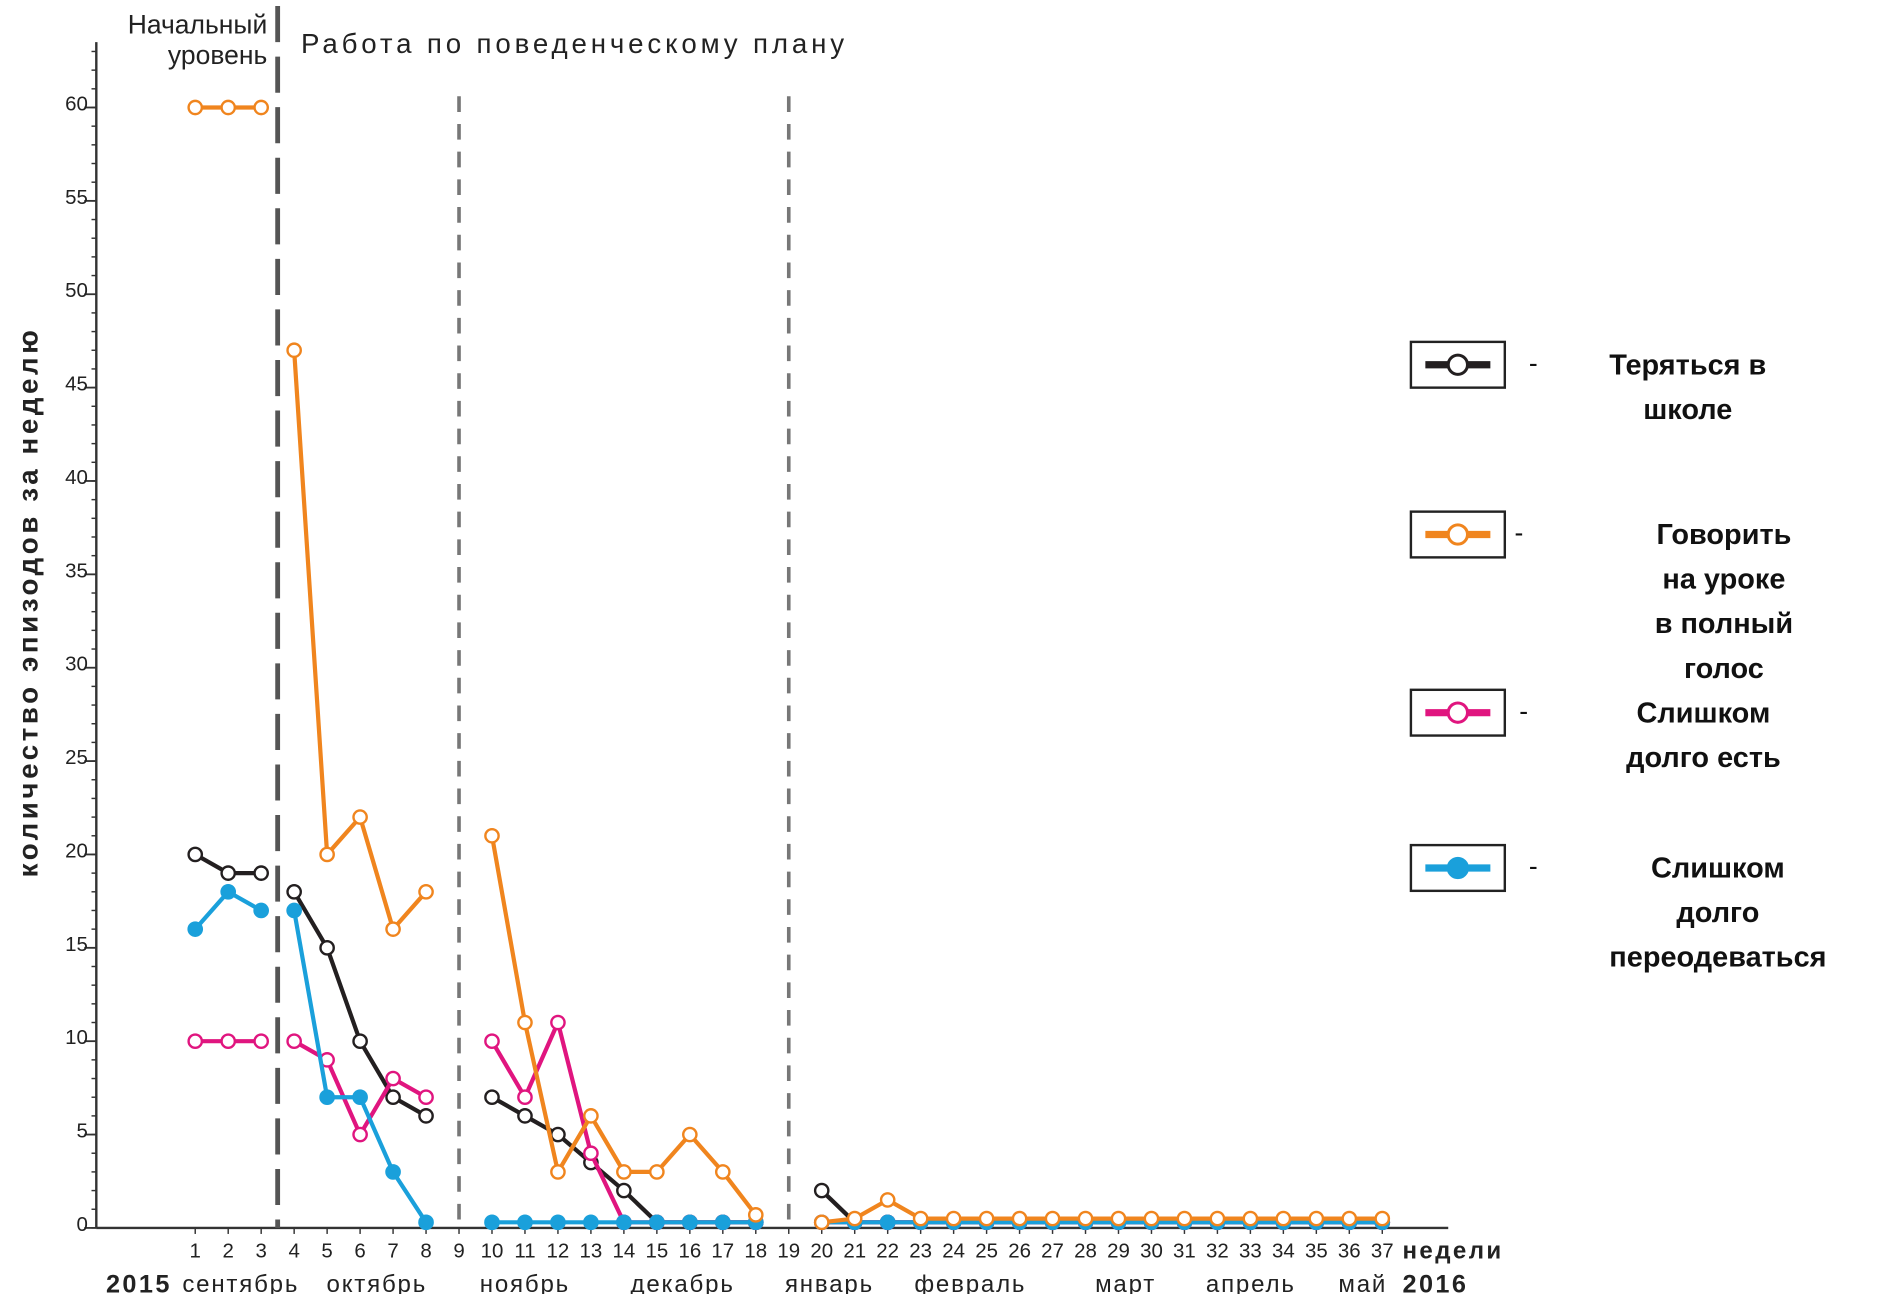  Describe the element at coordinates (1362, 1282) in the screenshot. I see `month-label: май` at that location.